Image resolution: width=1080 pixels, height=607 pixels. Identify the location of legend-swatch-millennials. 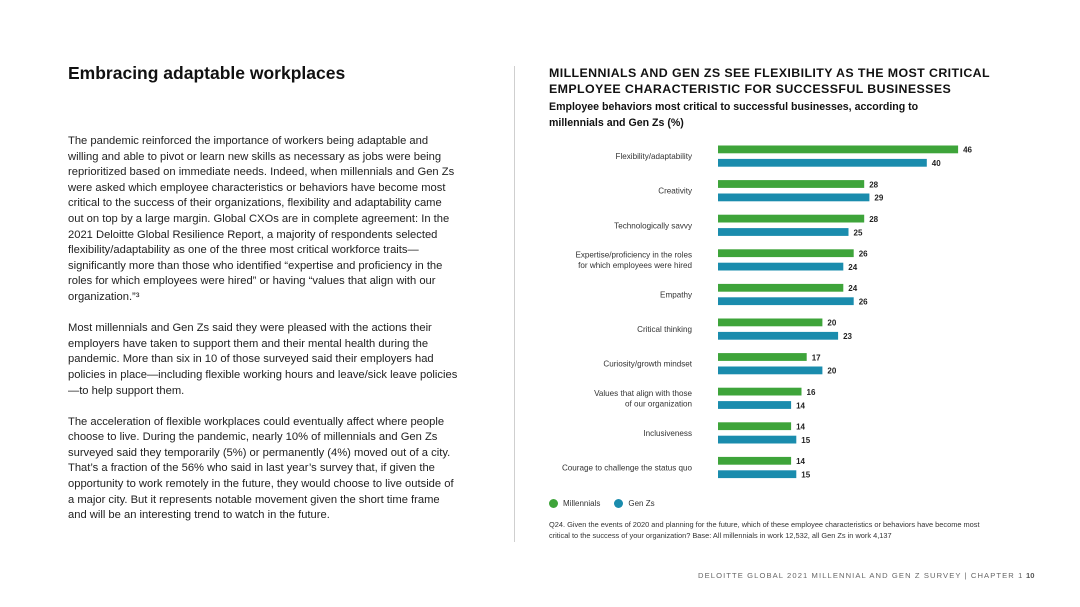
(553, 503).